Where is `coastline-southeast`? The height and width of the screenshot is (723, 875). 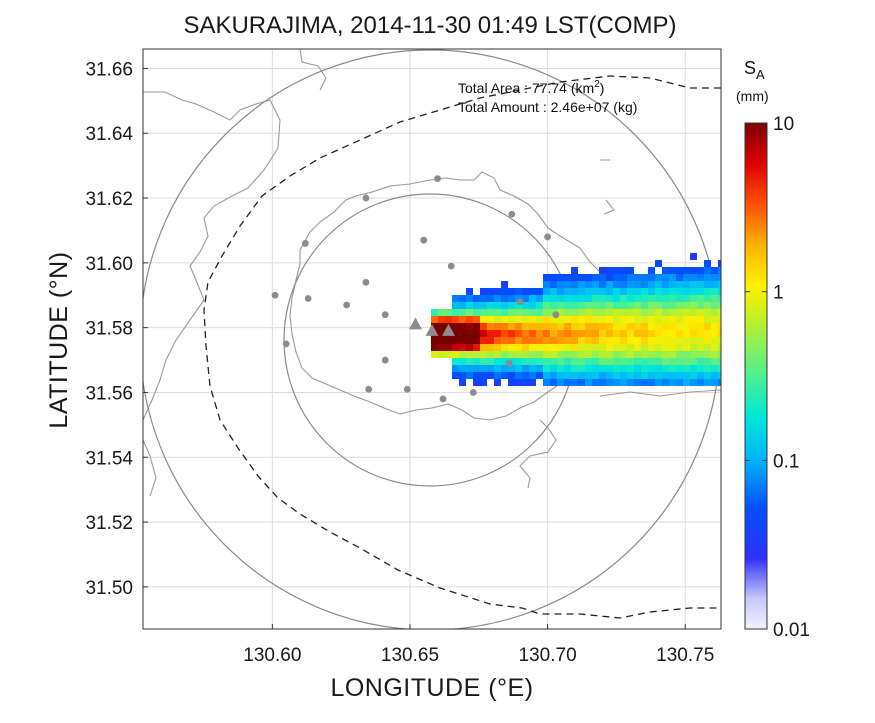
coastline-southeast is located at coordinates (350, 458).